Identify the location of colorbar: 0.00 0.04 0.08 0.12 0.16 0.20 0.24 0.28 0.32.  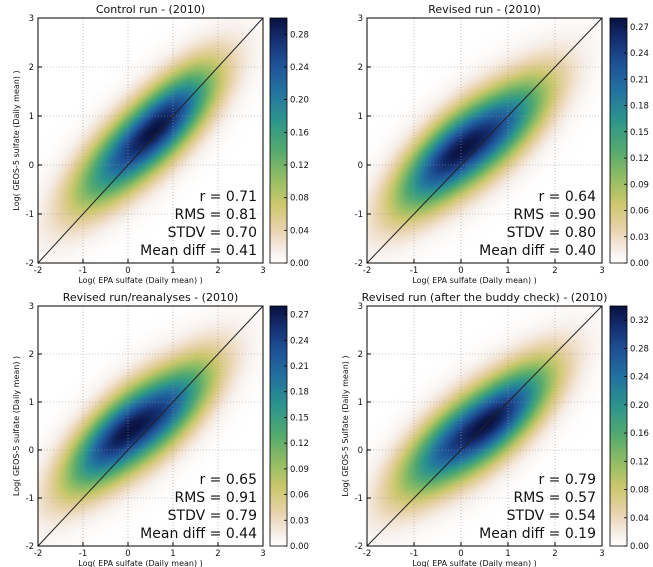
(629, 428).